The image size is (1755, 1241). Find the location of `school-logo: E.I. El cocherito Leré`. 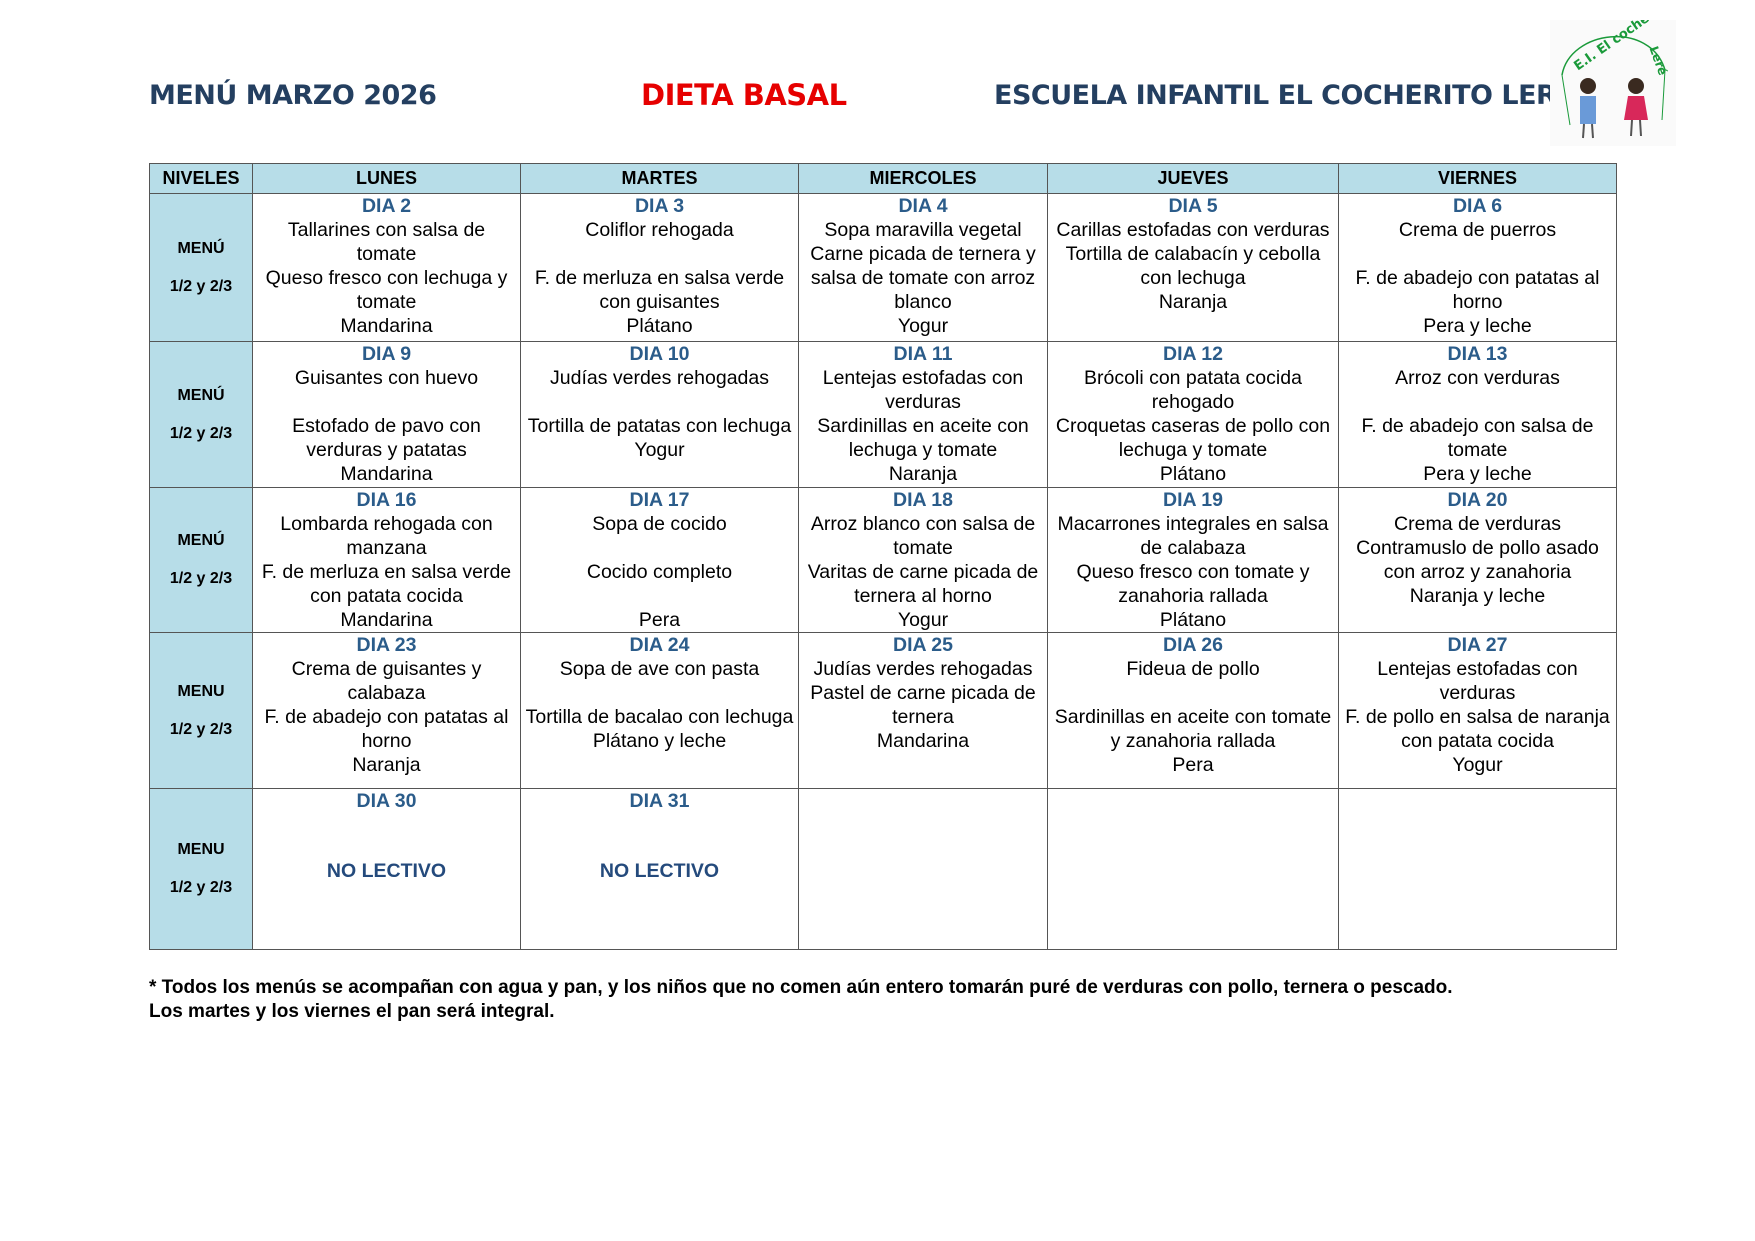

school-logo: E.I. El cocherito Leré is located at coordinates (1613, 83).